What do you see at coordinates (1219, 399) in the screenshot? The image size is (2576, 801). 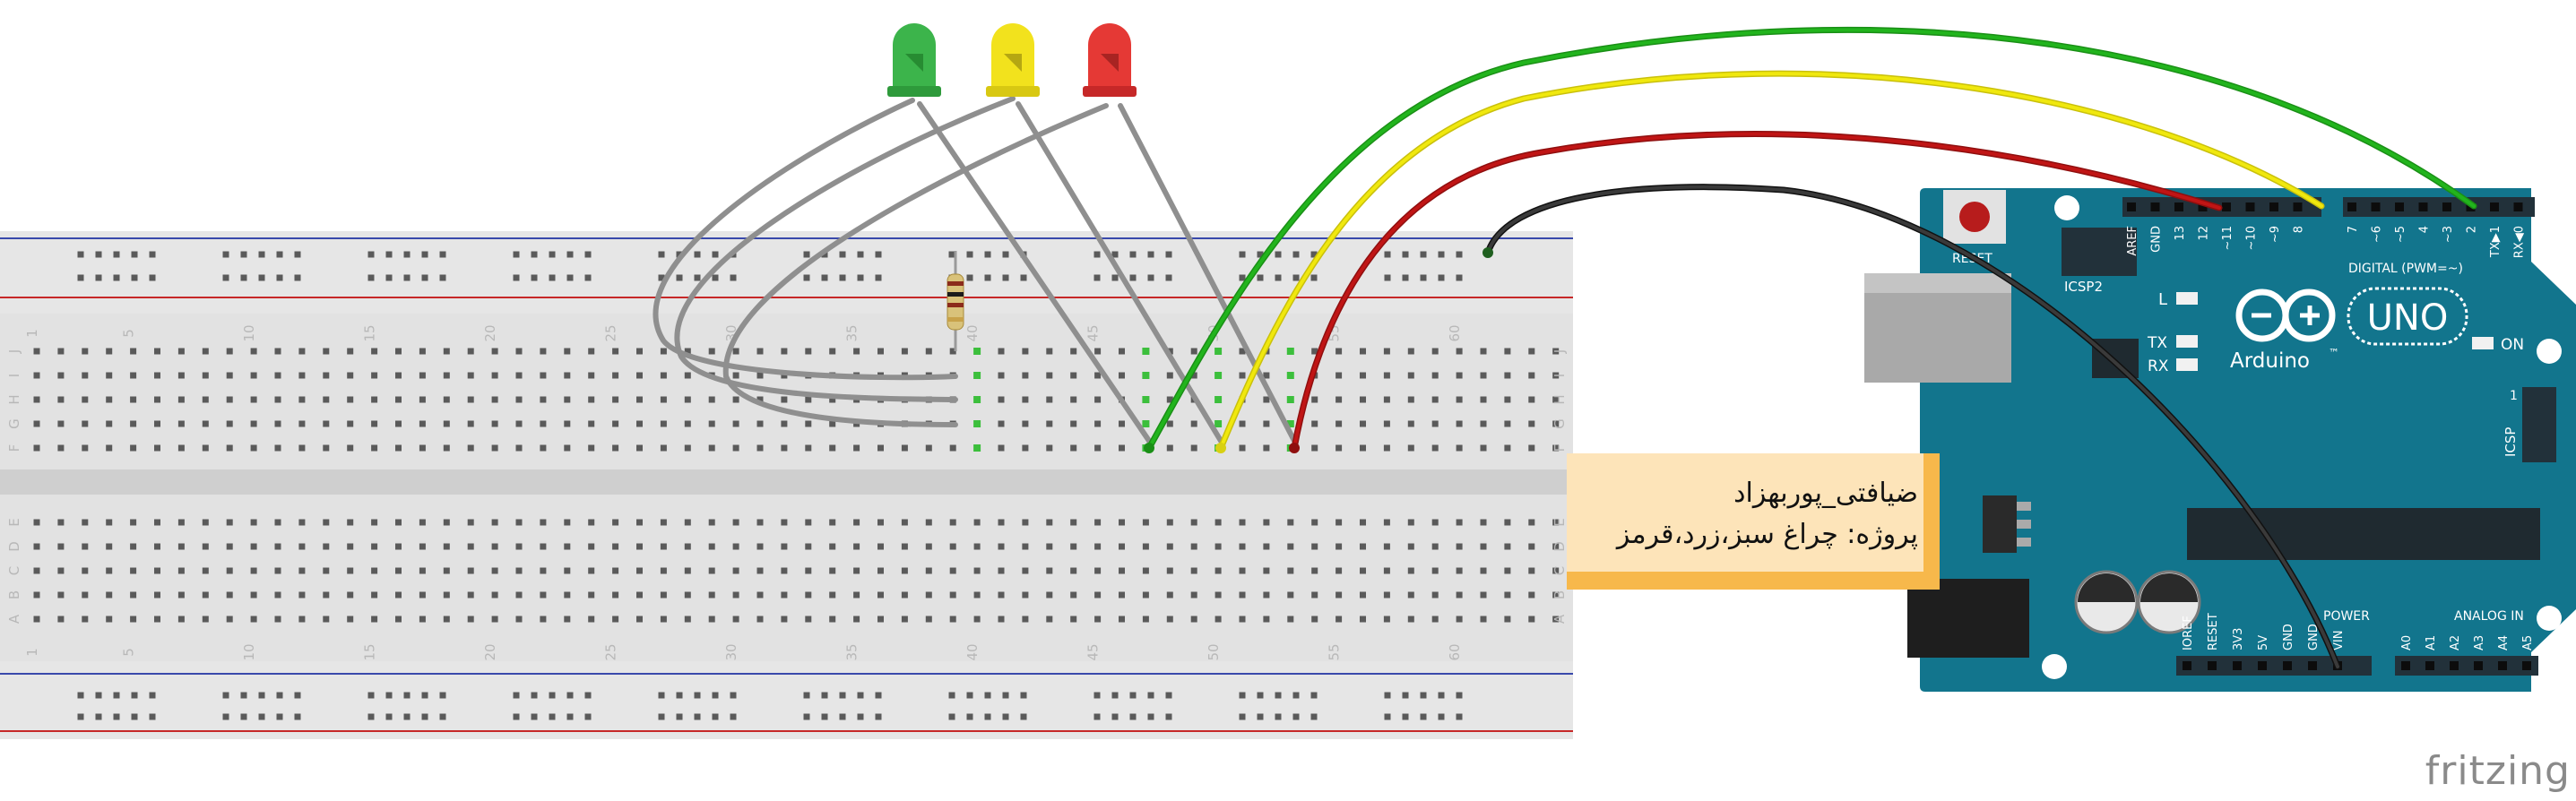 I see `connected-hole` at bounding box center [1219, 399].